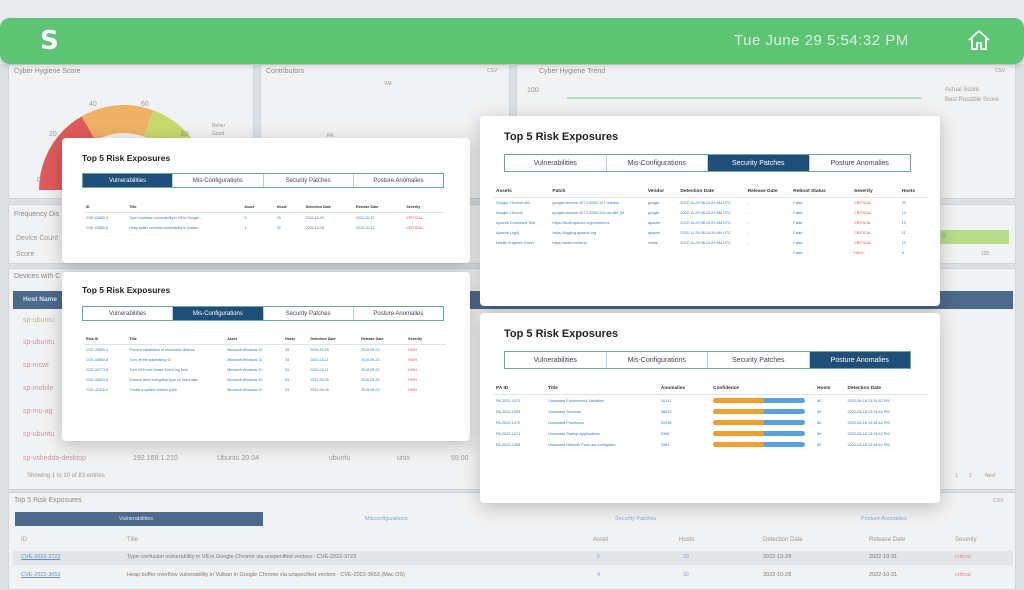  I want to click on patch-link: google-chrome-107.0.5304.107-release, so click(586, 203).